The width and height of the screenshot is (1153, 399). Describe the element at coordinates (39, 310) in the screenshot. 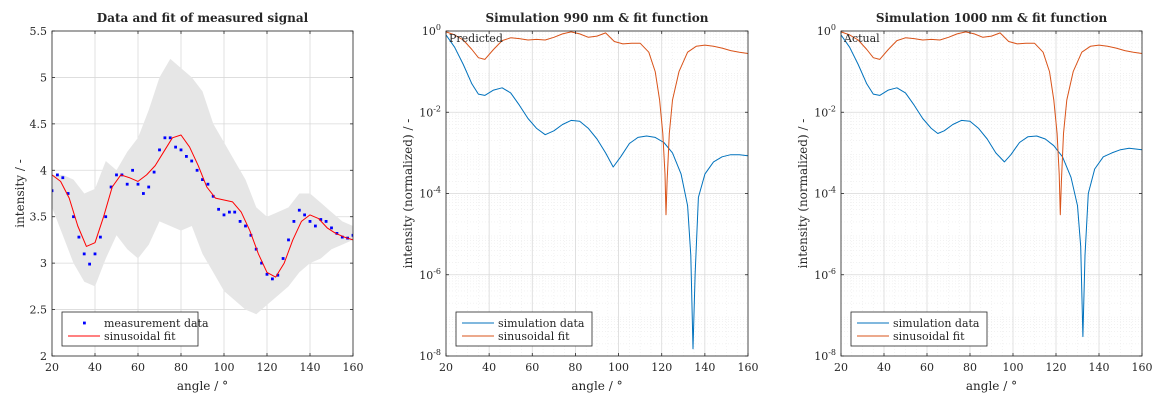

I see `y-tick-label: 2.5` at that location.